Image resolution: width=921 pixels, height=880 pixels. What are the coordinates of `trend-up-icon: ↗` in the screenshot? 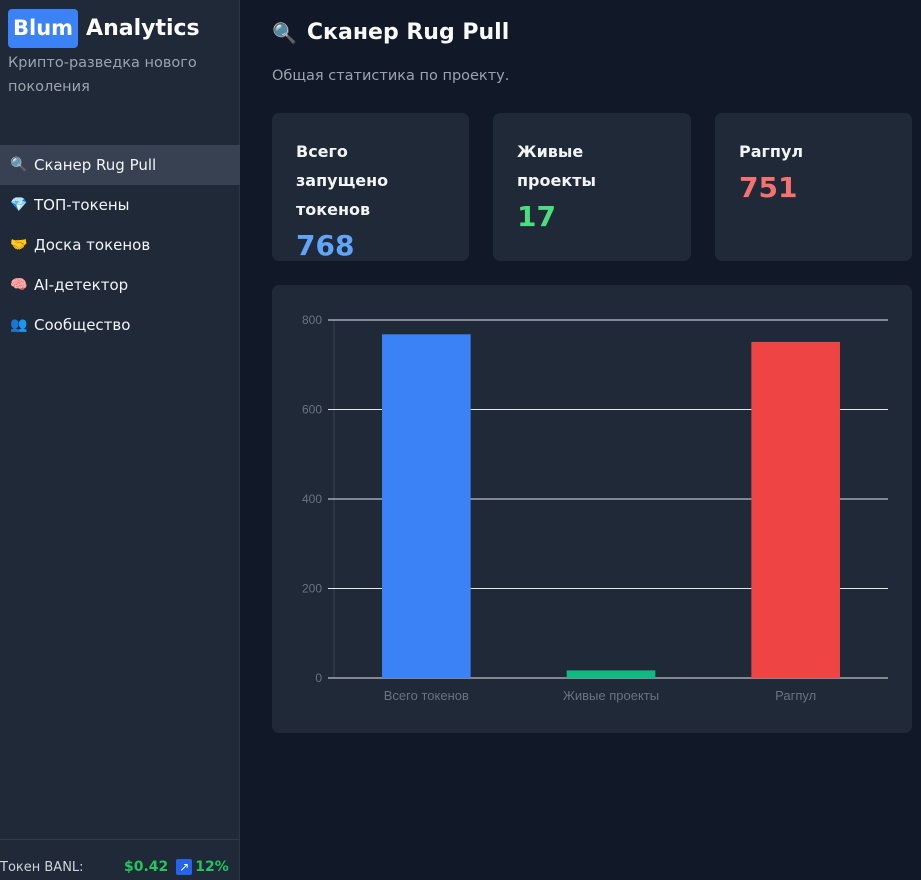 It's located at (184, 867).